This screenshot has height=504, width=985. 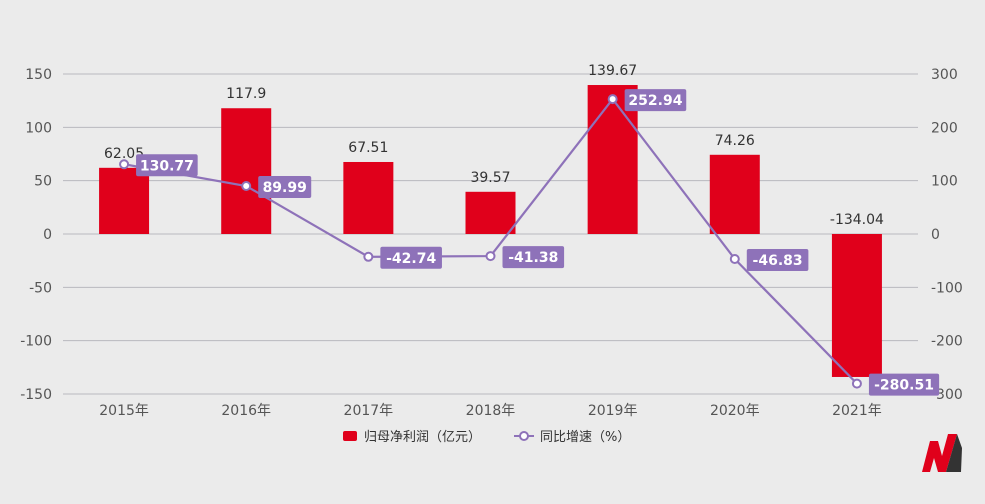 I want to click on logo-shape-dark, so click(x=954, y=453).